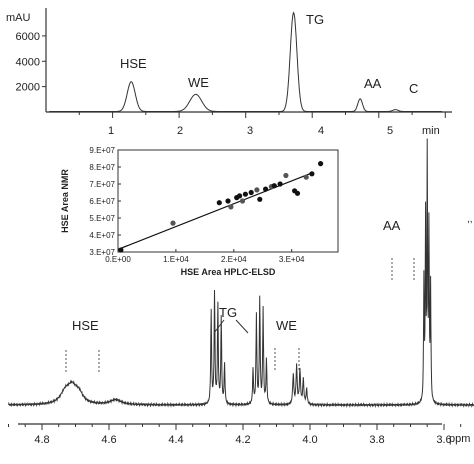 This screenshot has width=474, height=464. What do you see at coordinates (315, 19) in the screenshot?
I see `peak-label-tg: TG` at bounding box center [315, 19].